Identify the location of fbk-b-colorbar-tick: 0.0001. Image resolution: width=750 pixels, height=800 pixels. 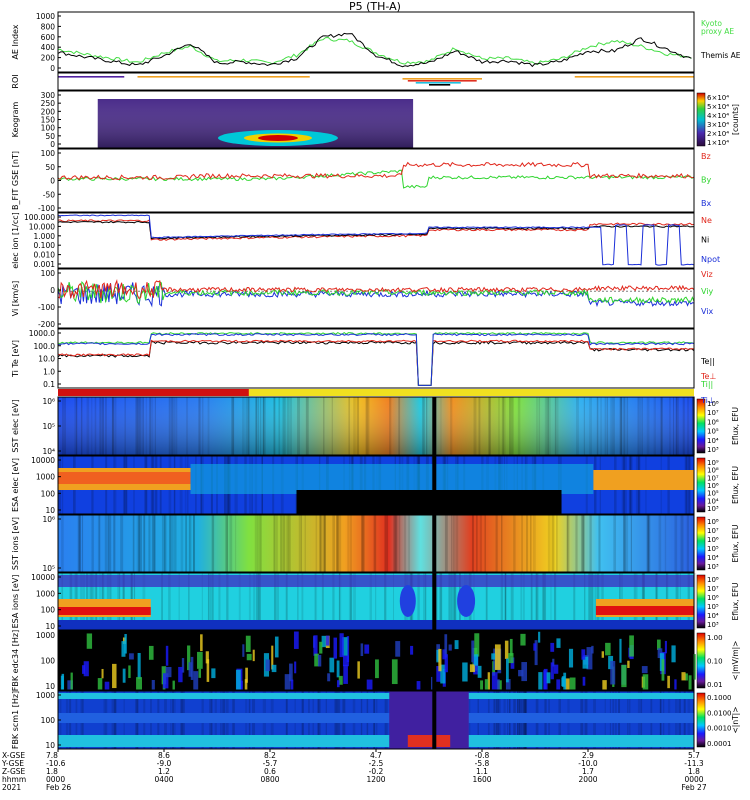
(719, 744).